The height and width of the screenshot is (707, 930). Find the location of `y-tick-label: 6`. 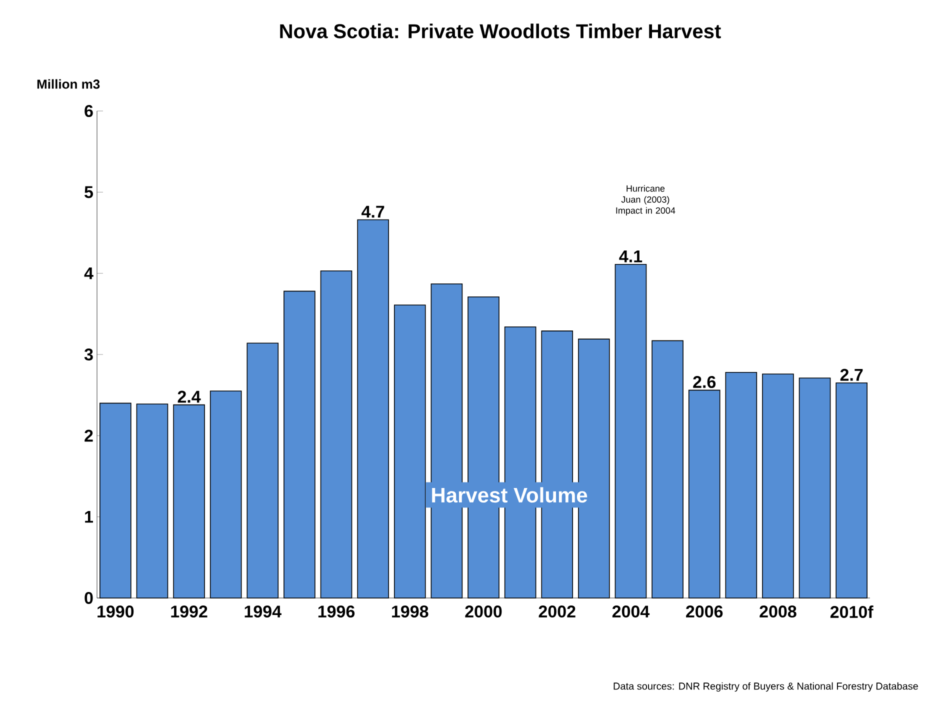

y-tick-label: 6 is located at coordinates (88, 111).